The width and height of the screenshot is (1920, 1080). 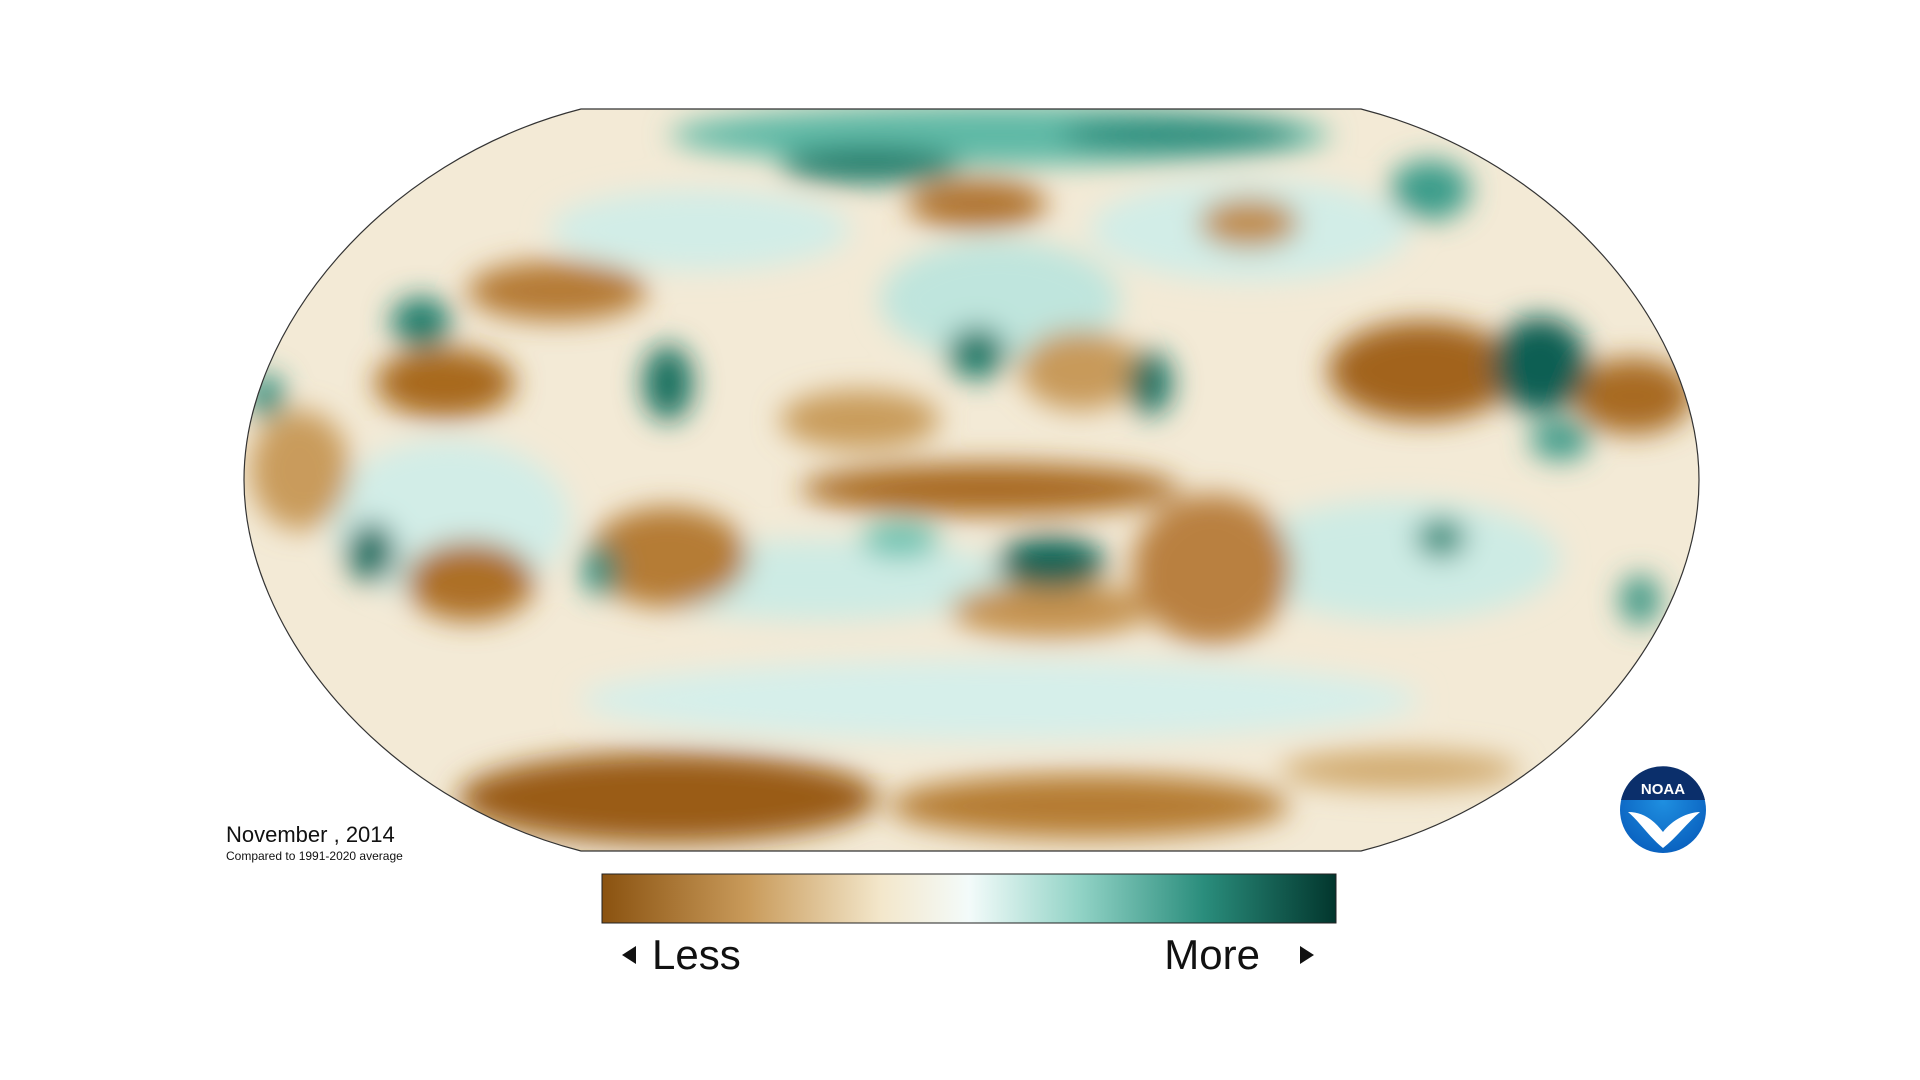 What do you see at coordinates (1663, 789) in the screenshot?
I see `logo-text: NOAA` at bounding box center [1663, 789].